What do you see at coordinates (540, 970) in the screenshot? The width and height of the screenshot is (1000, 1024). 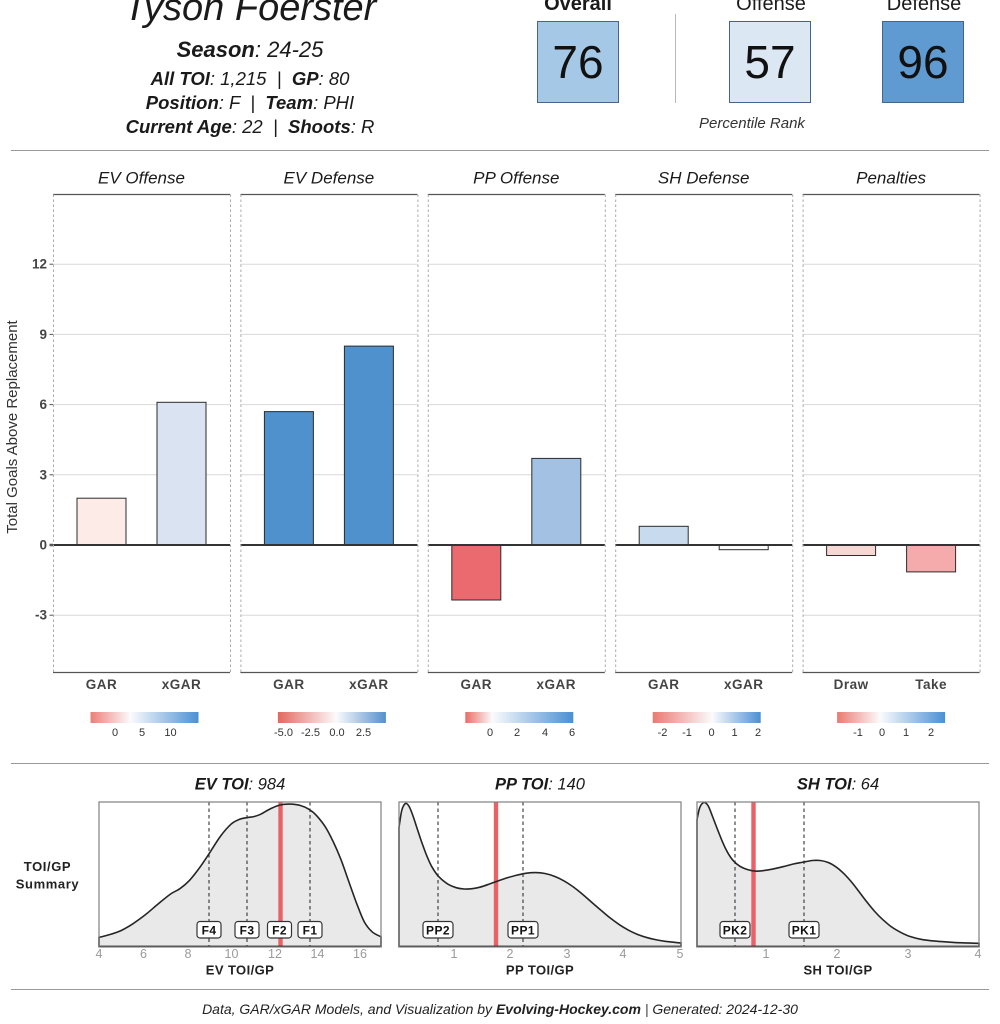 I see `svg-text: PP TOI/GP` at bounding box center [540, 970].